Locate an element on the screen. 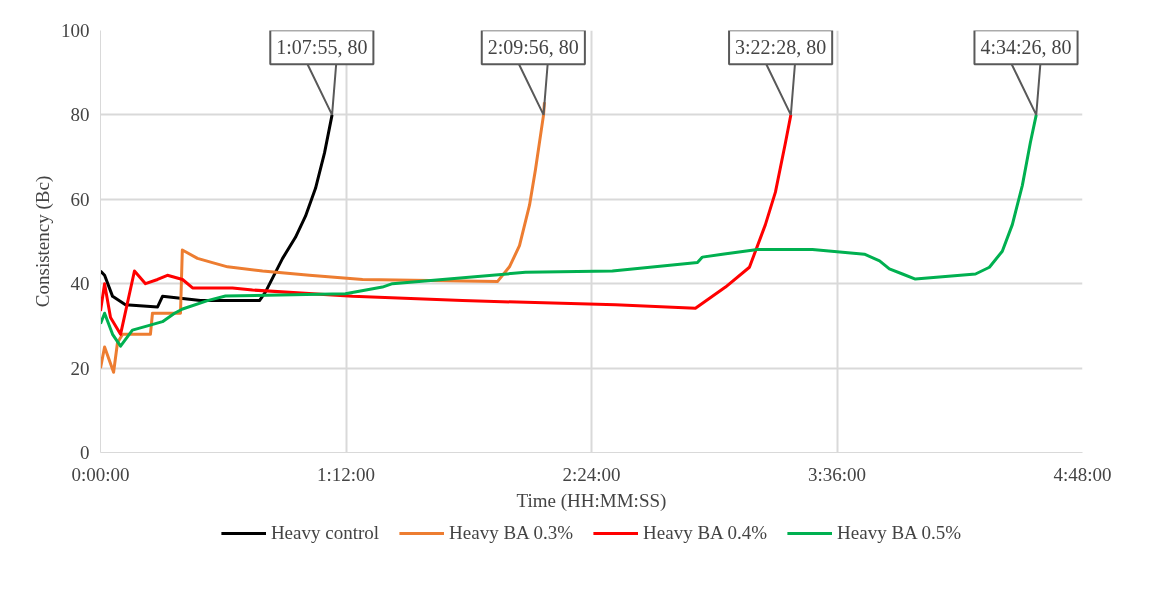  line-series is located at coordinates (217, 211).